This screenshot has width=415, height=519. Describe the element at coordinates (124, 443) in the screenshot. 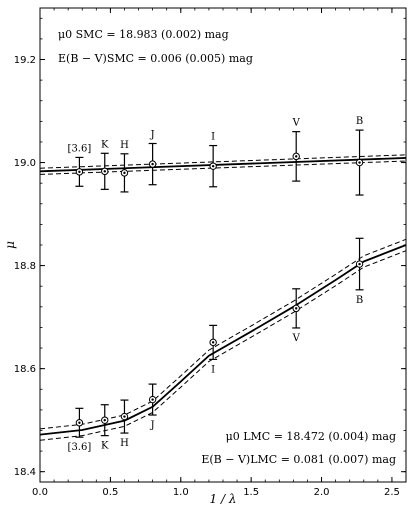

I see `lmc-band-label: H` at that location.